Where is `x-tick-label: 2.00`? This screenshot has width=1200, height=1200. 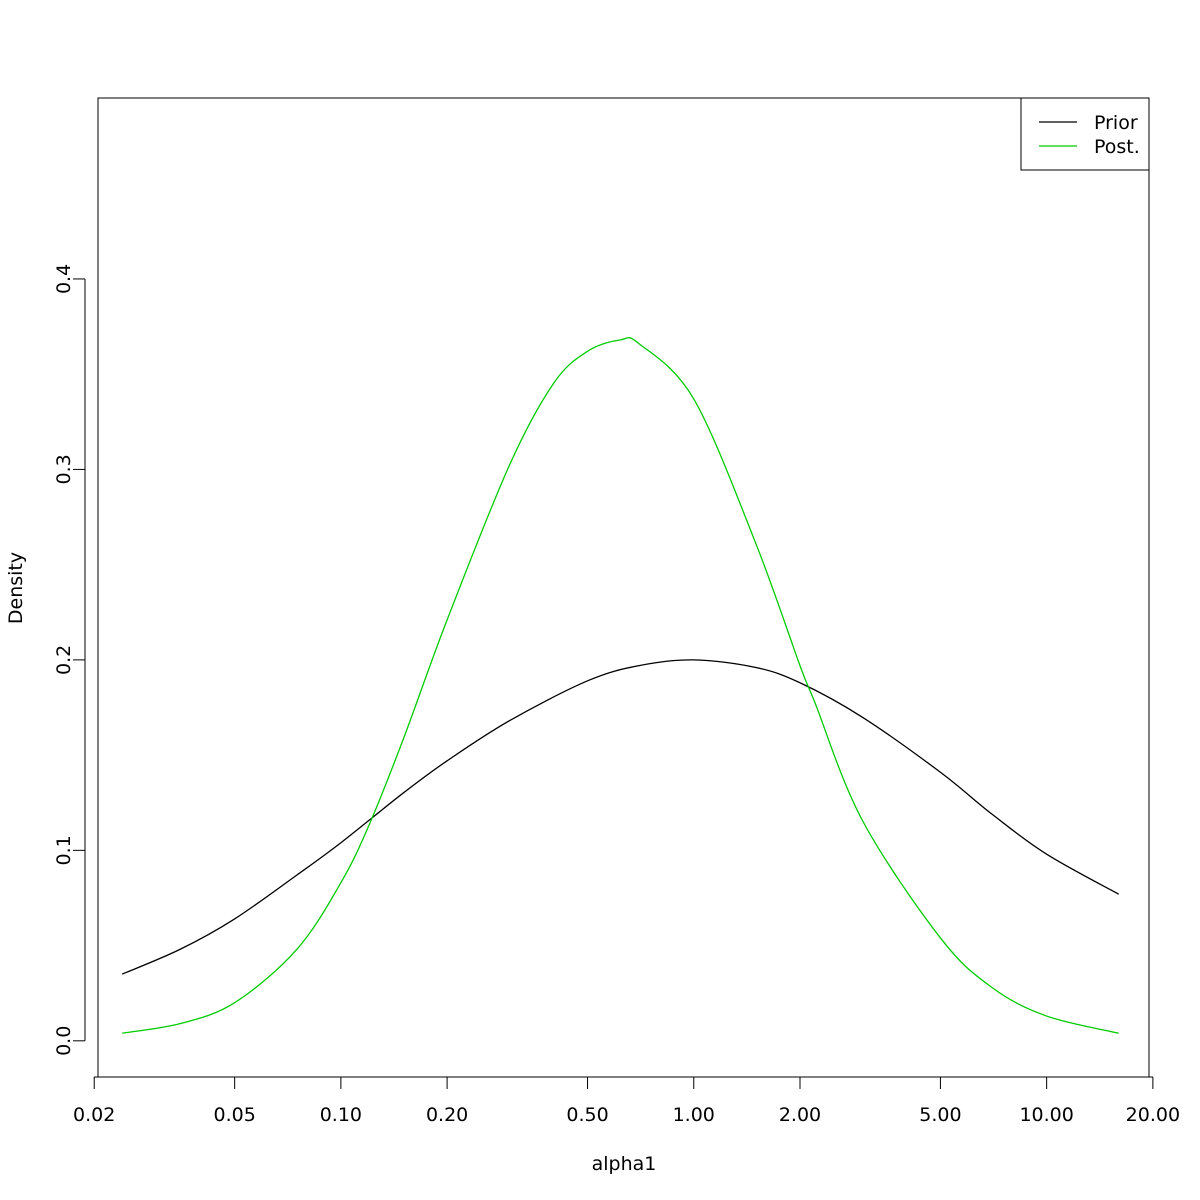 x-tick-label: 2.00 is located at coordinates (800, 1115).